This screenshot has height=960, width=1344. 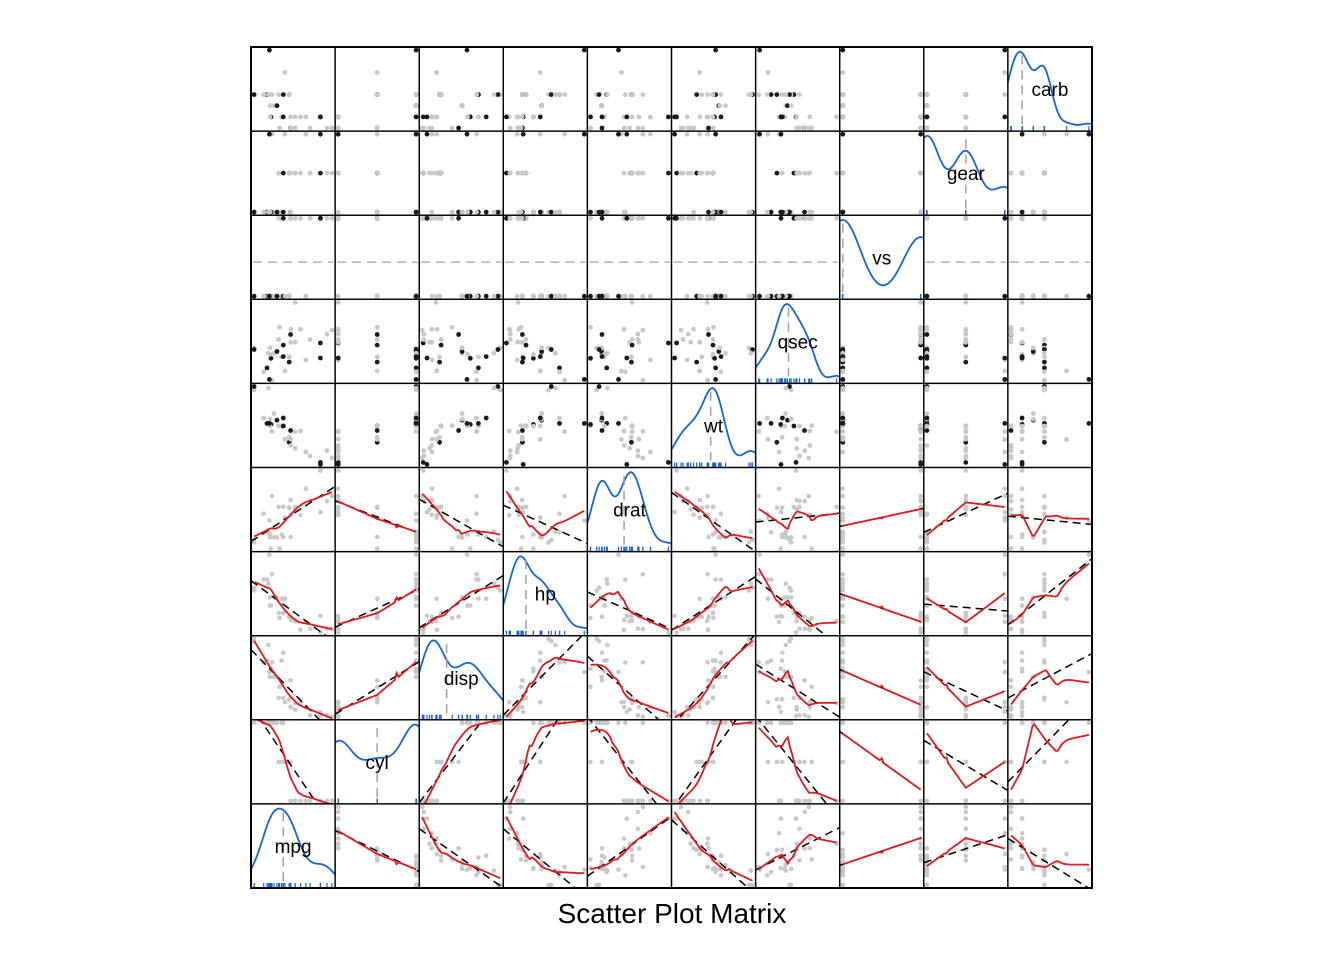 What do you see at coordinates (545, 509) in the screenshot?
I see `panel-drat-hp` at bounding box center [545, 509].